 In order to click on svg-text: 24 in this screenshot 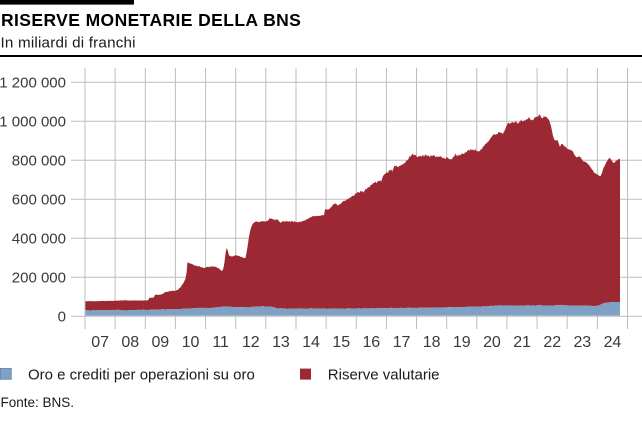, I will do `click(613, 342)`.